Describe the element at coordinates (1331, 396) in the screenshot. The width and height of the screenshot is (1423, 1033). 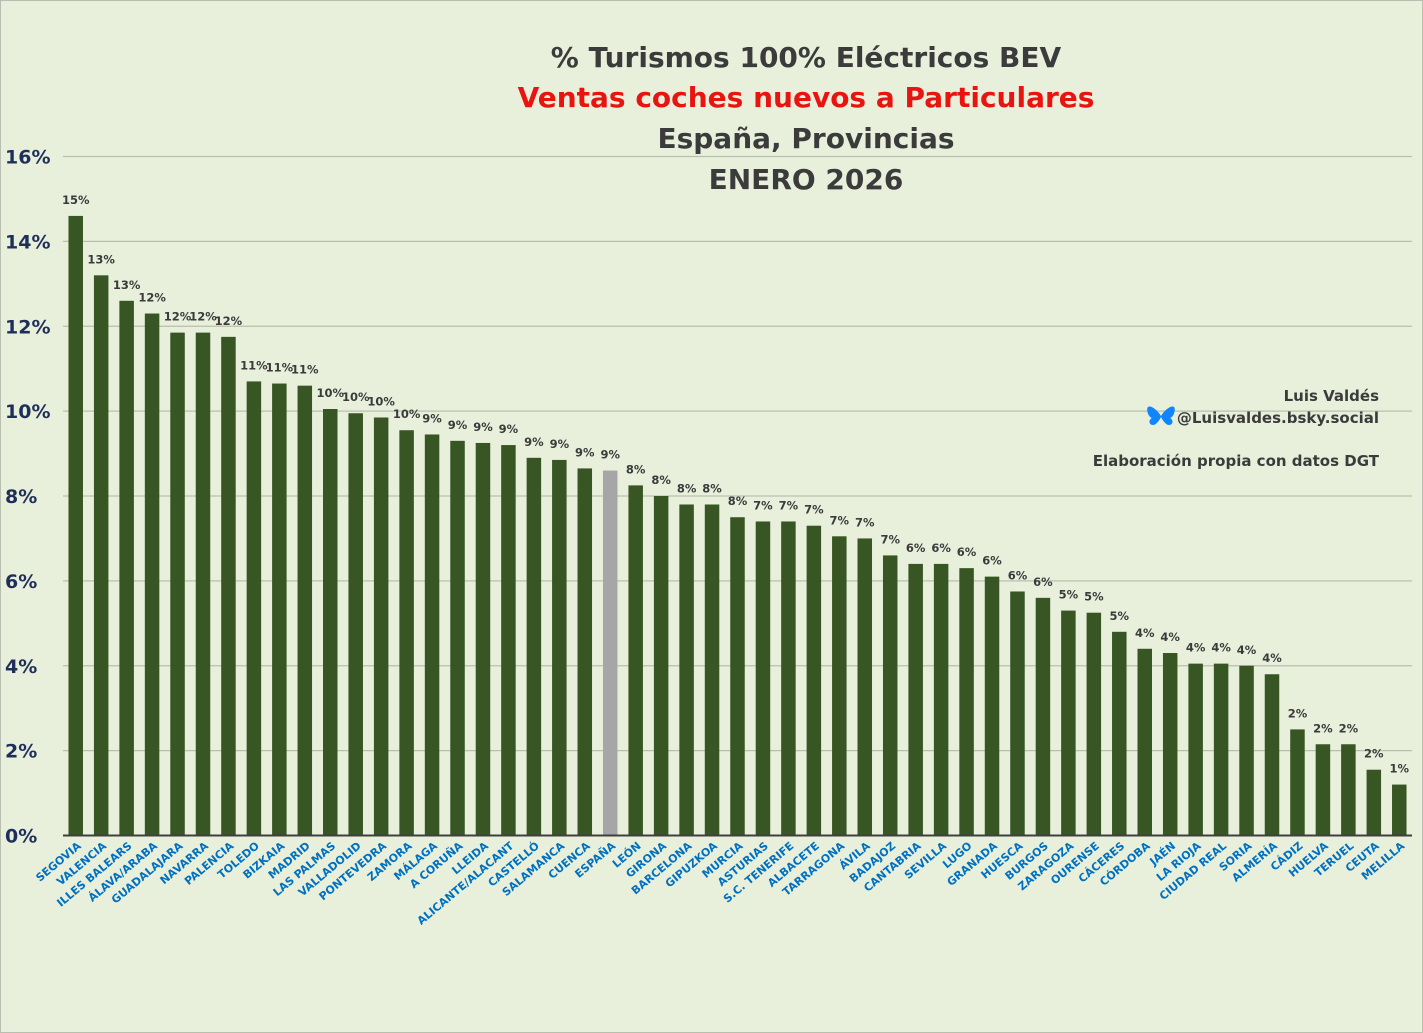
I see `author-name: Luis Valdés` at that location.